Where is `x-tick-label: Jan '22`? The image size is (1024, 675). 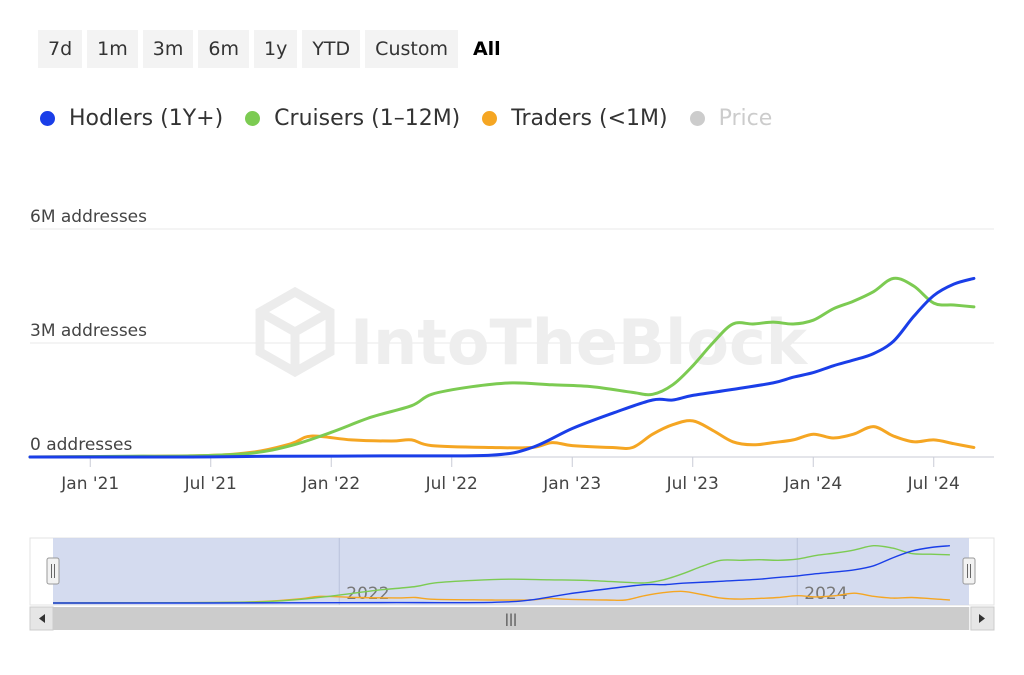 x-tick-label: Jan '22 is located at coordinates (330, 484).